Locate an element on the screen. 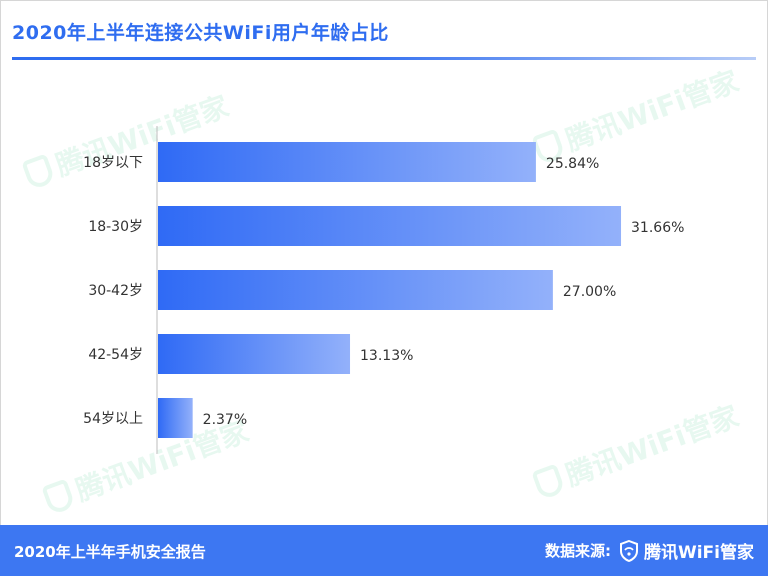 The height and width of the screenshot is (576, 768). category-tick-label: 42-54岁 is located at coordinates (115, 355).